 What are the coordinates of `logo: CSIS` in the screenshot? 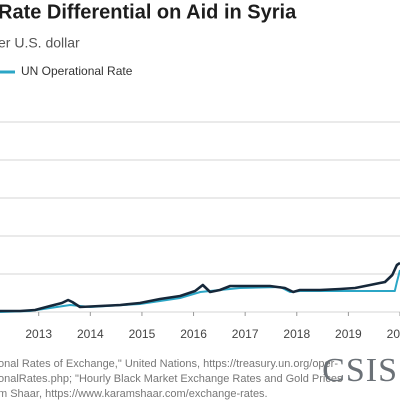 It's located at (360, 370).